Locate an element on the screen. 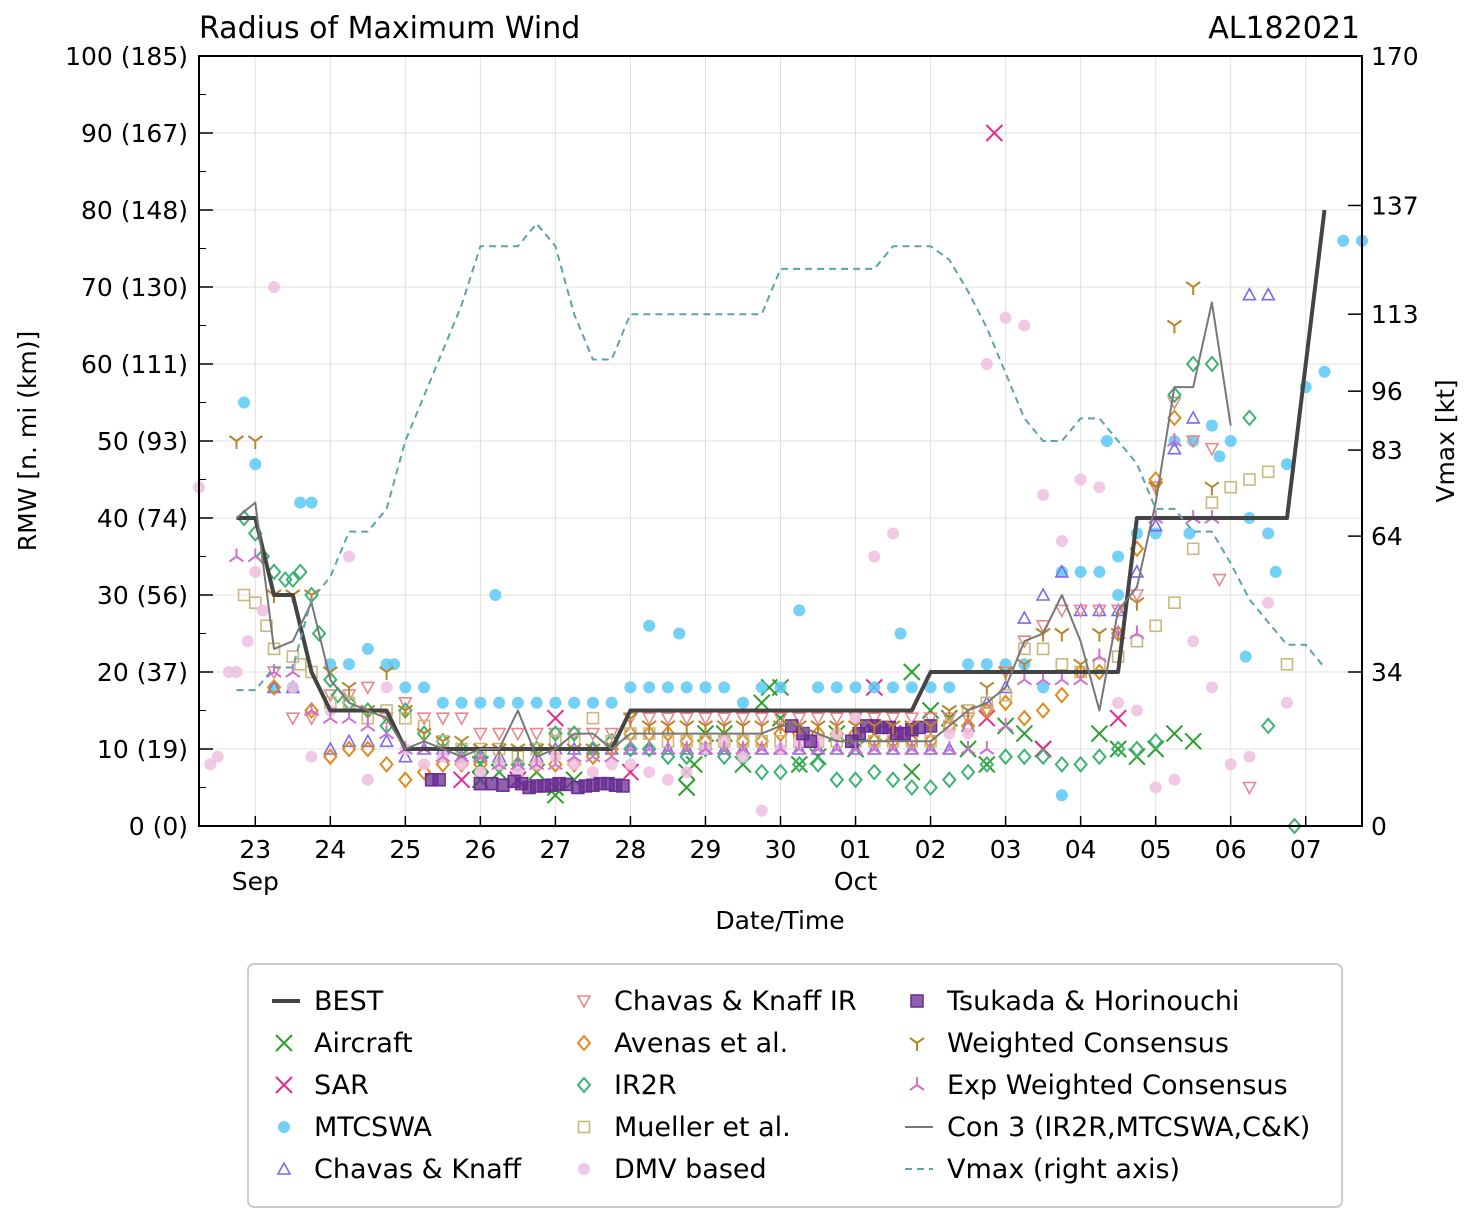 This screenshot has height=1222, width=1477. x-axis-title: Date/Time is located at coordinates (779, 920).